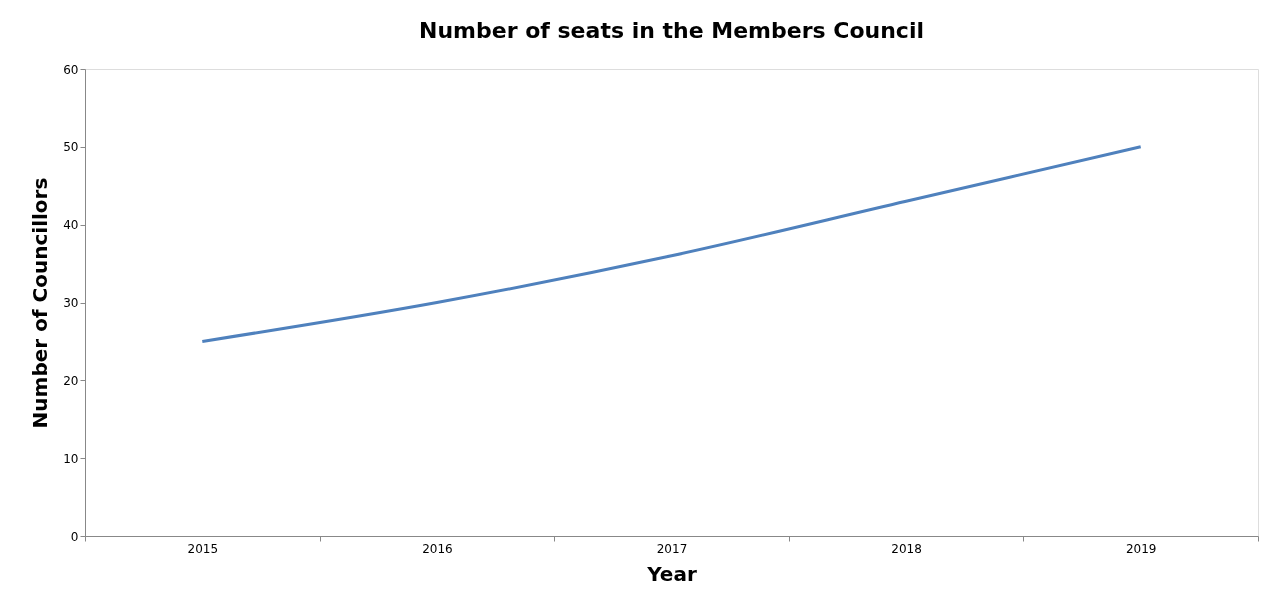 The height and width of the screenshot is (604, 1284). Describe the element at coordinates (203, 548) in the screenshot. I see `x-tick-label: 2015` at that location.